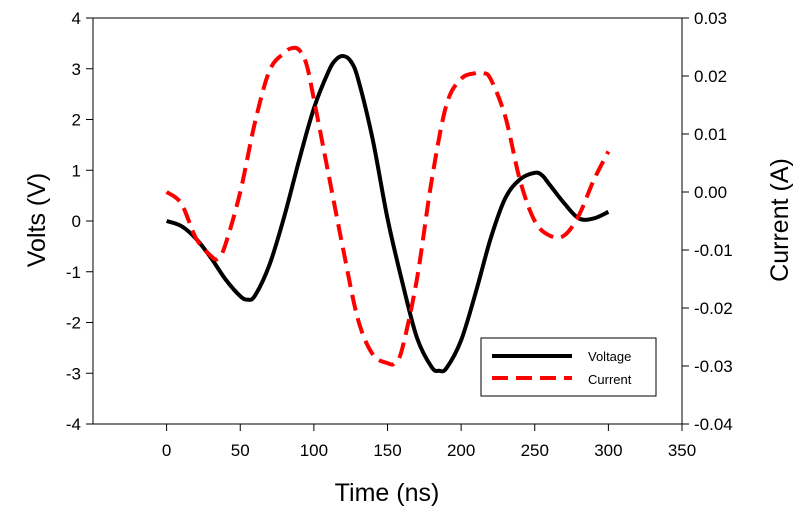 The image size is (799, 515). What do you see at coordinates (713, 250) in the screenshot?
I see `y2-tick-label: -0.01` at bounding box center [713, 250].